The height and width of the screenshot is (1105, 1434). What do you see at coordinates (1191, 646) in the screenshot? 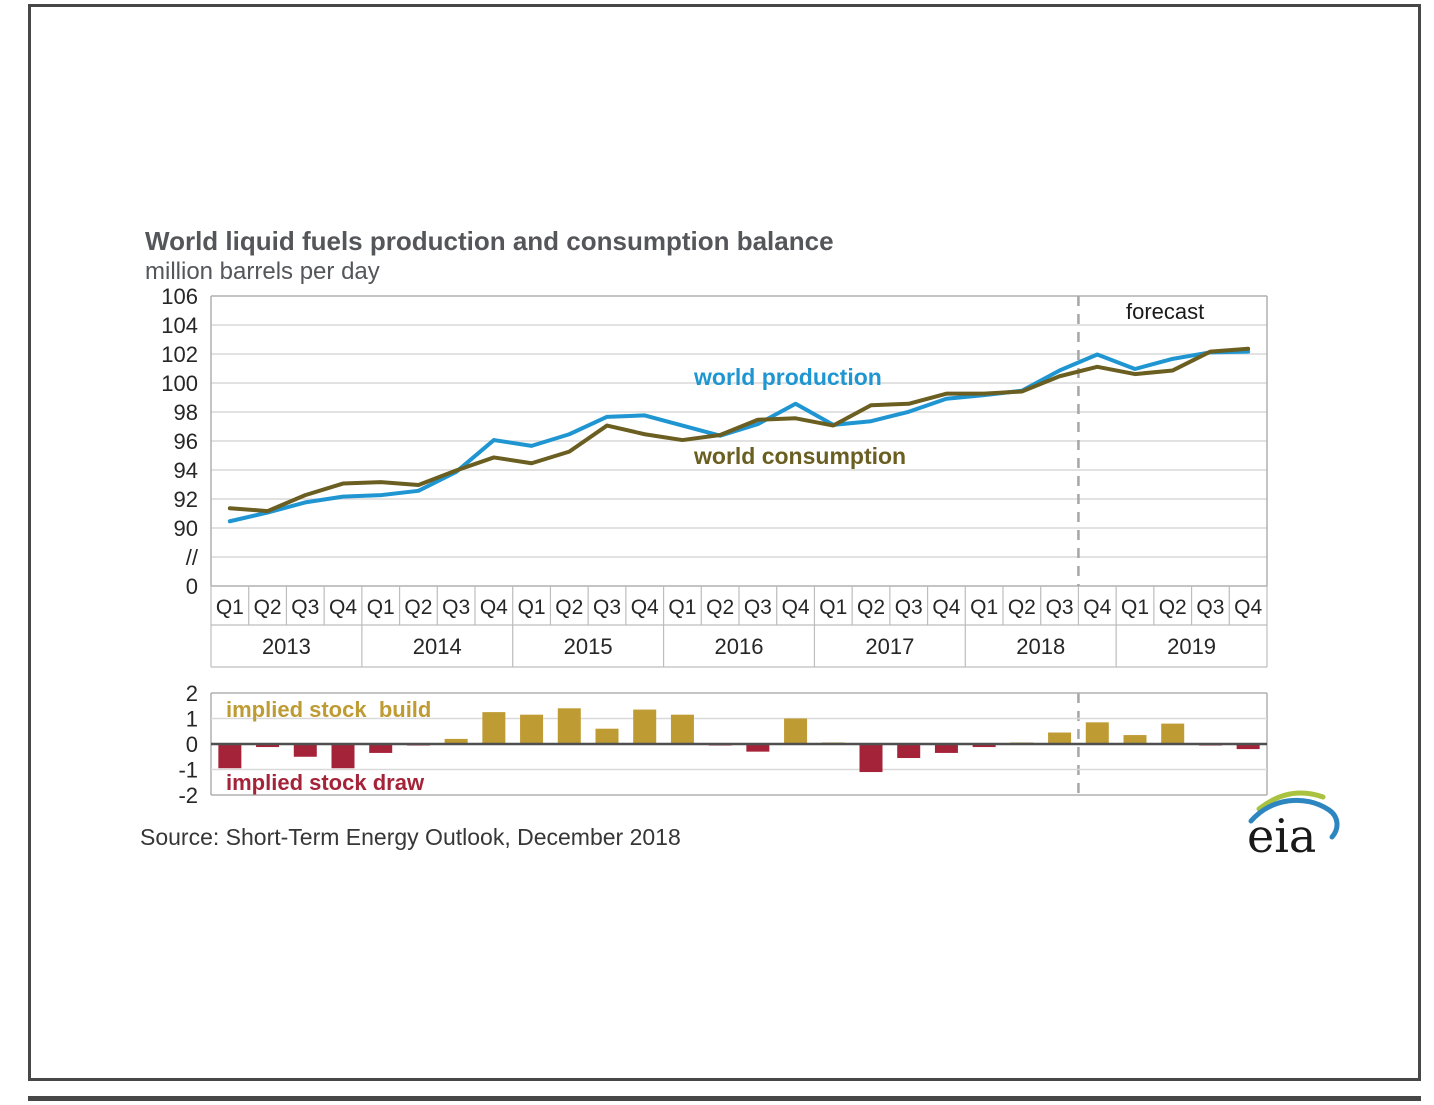
I see `year-label: 2019` at bounding box center [1191, 646].